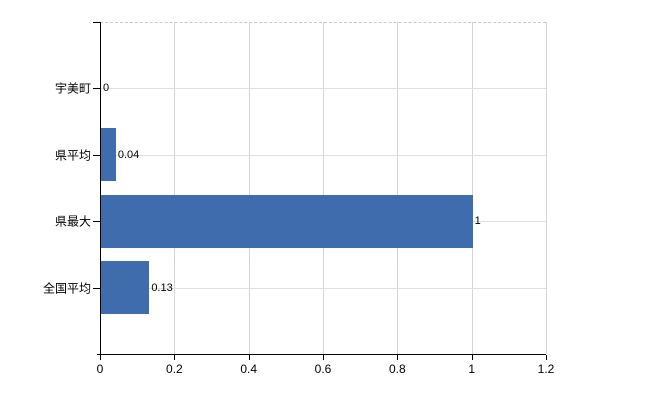 This screenshot has height=400, width=650. What do you see at coordinates (100, 188) in the screenshot?
I see `y-axis-line` at bounding box center [100, 188].